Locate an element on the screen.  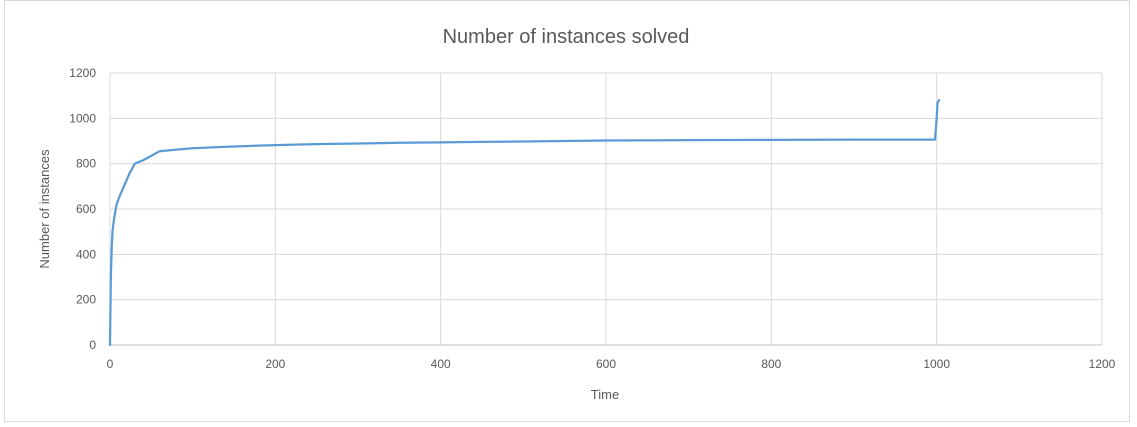
y-tick-label: 400 is located at coordinates (86, 254).